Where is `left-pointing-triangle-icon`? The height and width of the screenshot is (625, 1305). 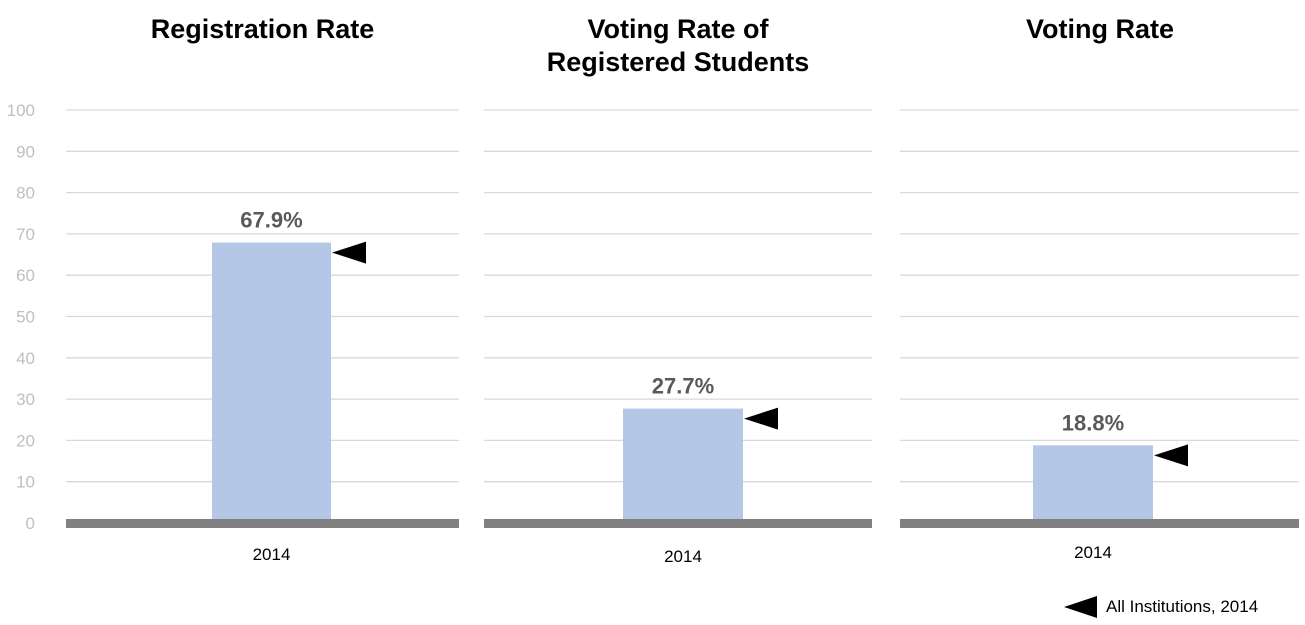
left-pointing-triangle-icon is located at coordinates (1080, 607).